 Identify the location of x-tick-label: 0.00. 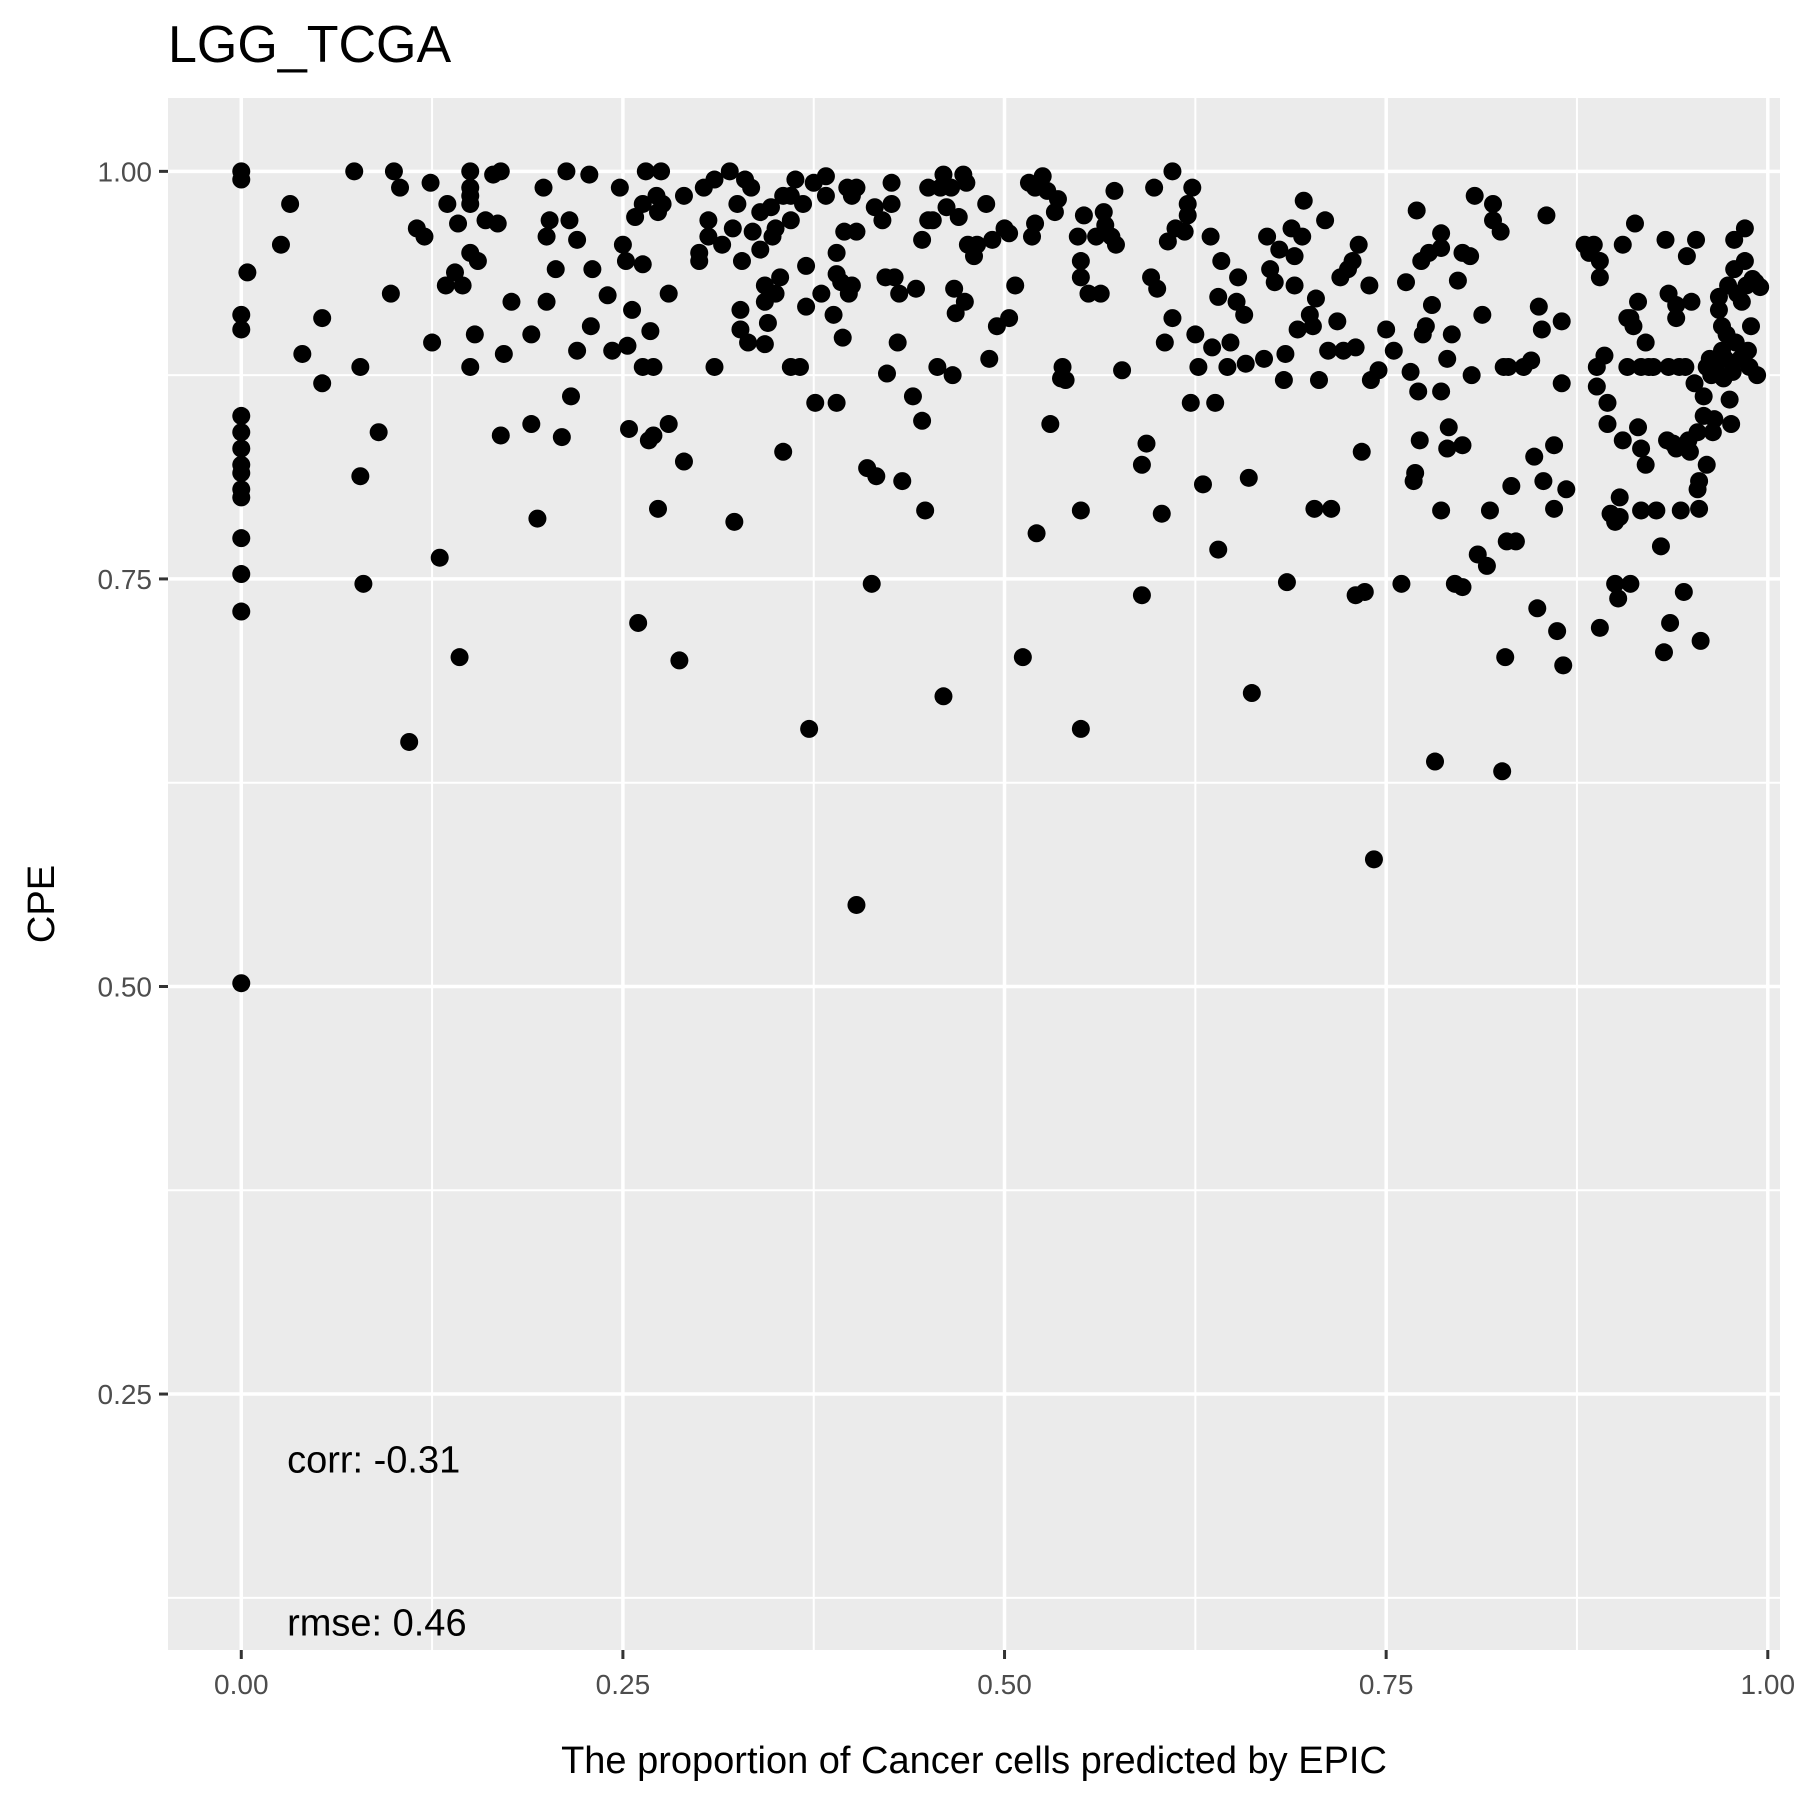
(241, 1684).